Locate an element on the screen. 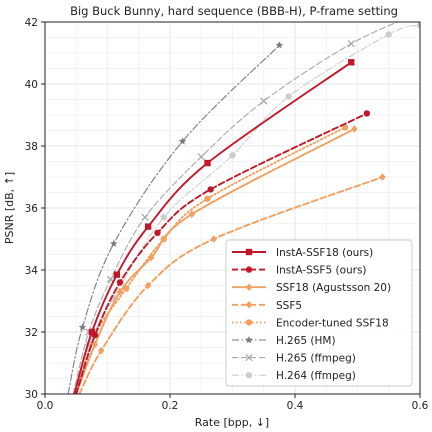 This screenshot has height=432, width=432. legend-item: H.265 (ffmpeg) is located at coordinates (294, 359).